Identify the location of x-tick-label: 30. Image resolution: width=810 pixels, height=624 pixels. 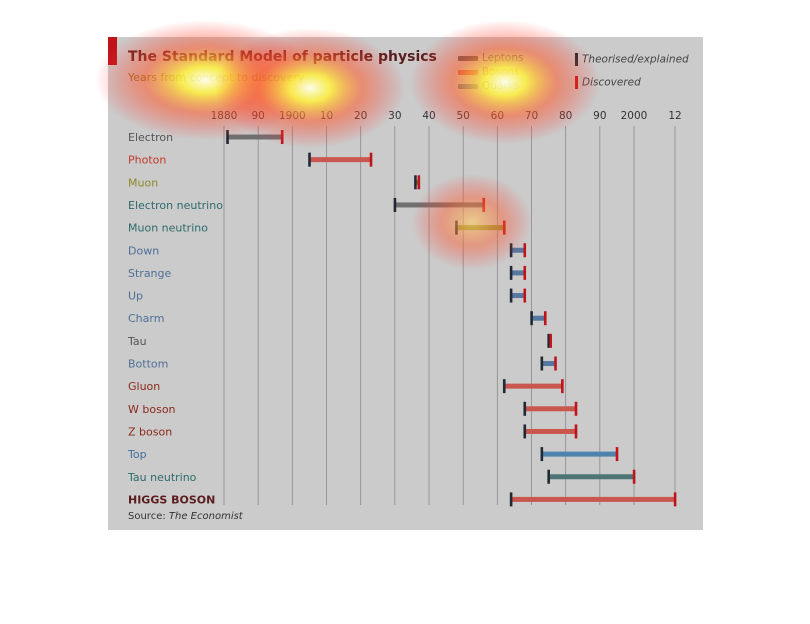
(394, 116).